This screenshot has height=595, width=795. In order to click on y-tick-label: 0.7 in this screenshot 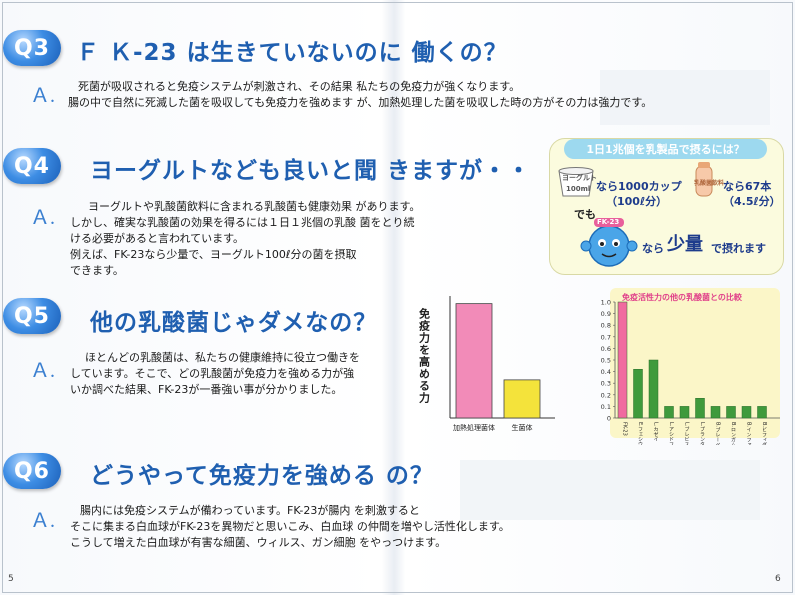, I will do `click(606, 337)`.